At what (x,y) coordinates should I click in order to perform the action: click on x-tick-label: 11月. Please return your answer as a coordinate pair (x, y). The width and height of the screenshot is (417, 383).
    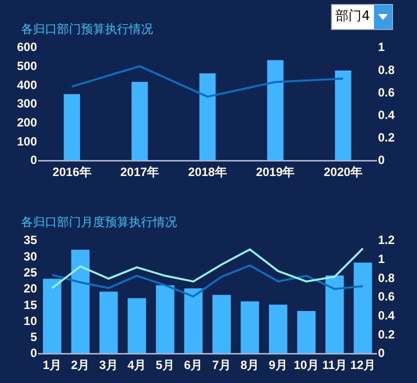
    Looking at the image, I should click on (334, 365).